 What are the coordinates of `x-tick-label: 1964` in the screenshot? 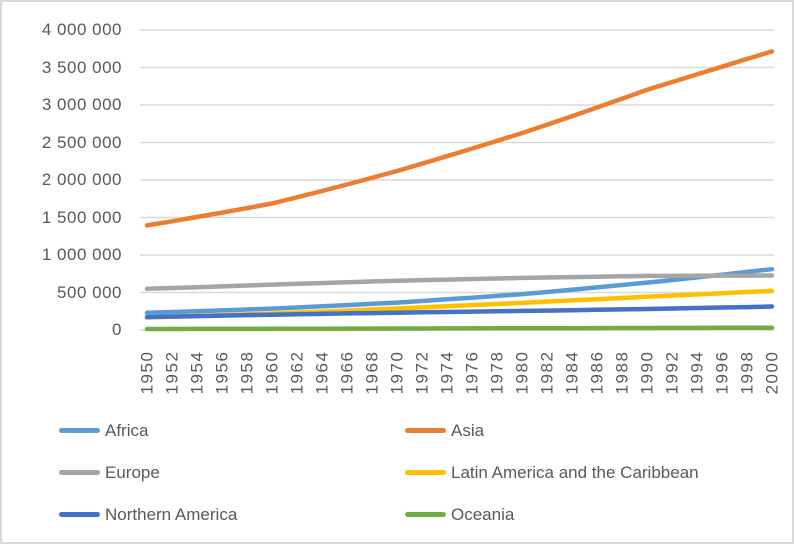 It's located at (322, 372).